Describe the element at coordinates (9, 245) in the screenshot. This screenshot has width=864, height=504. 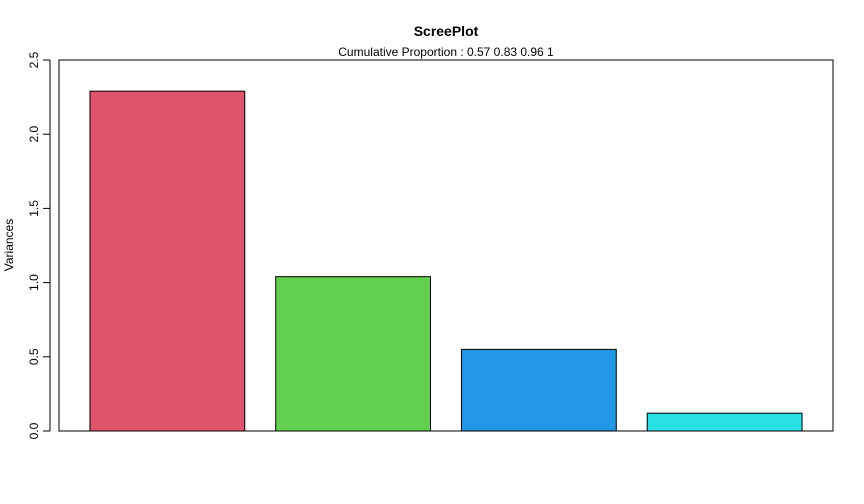
I see `y-axis-label: Variances` at that location.